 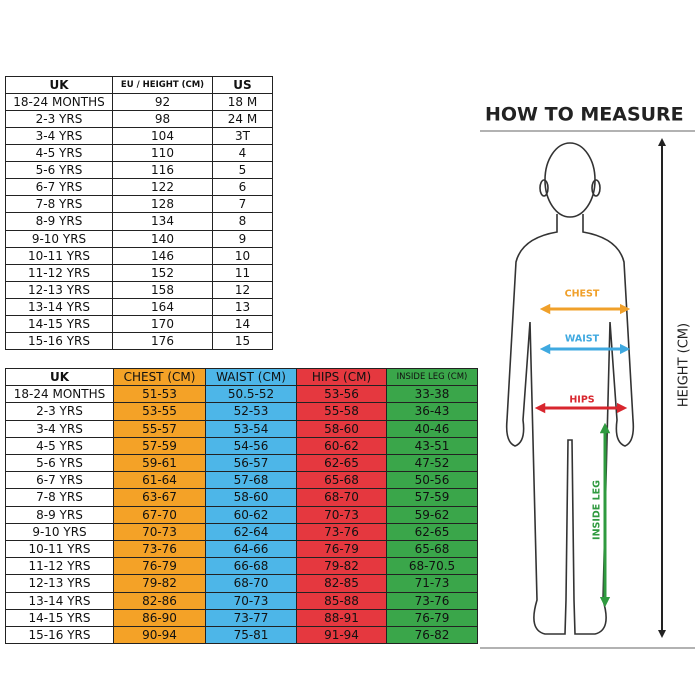 What do you see at coordinates (341, 635) in the screenshot?
I see `table-cell: 91-94` at bounding box center [341, 635].